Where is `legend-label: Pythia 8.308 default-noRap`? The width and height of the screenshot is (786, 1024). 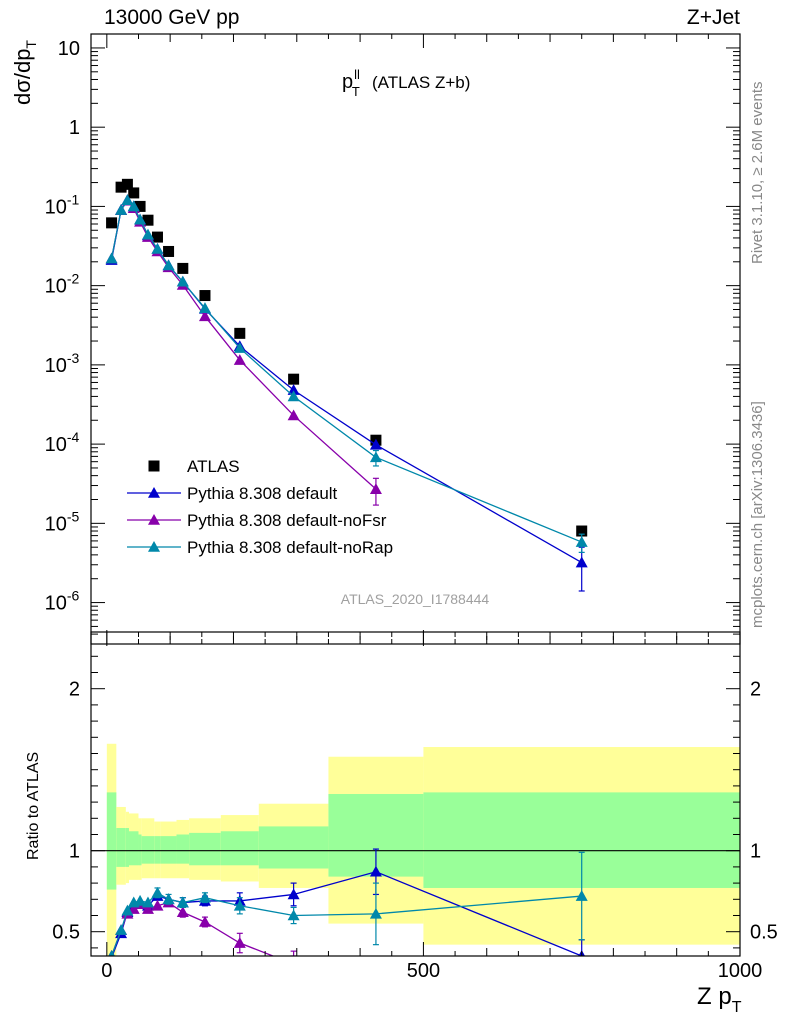 legend-label: Pythia 8.308 default-noRap is located at coordinates (290, 547).